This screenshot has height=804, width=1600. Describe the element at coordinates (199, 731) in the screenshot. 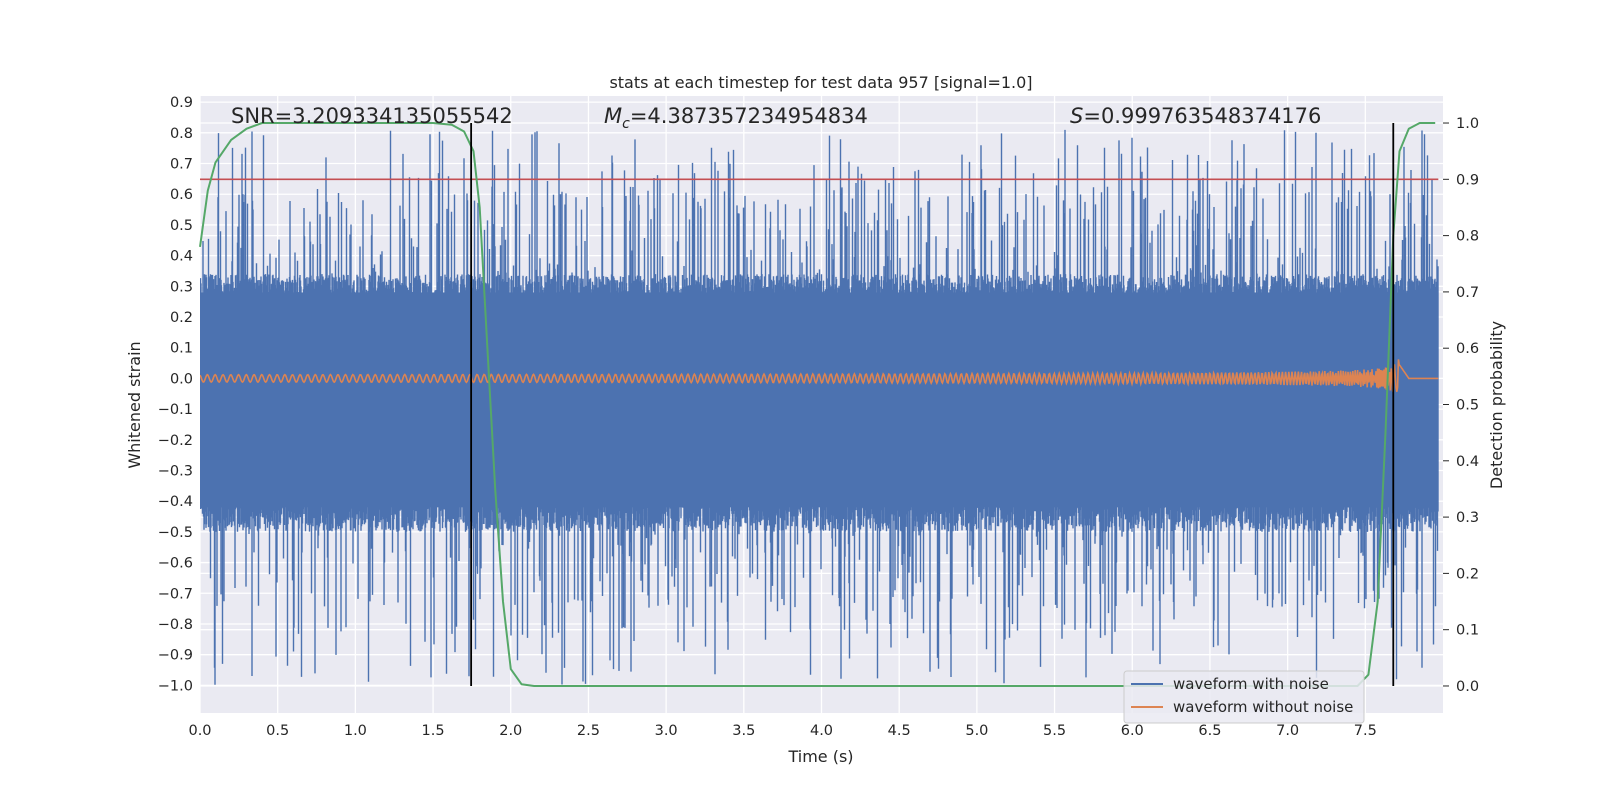

I see `x-tick-label: 0.0` at that location.